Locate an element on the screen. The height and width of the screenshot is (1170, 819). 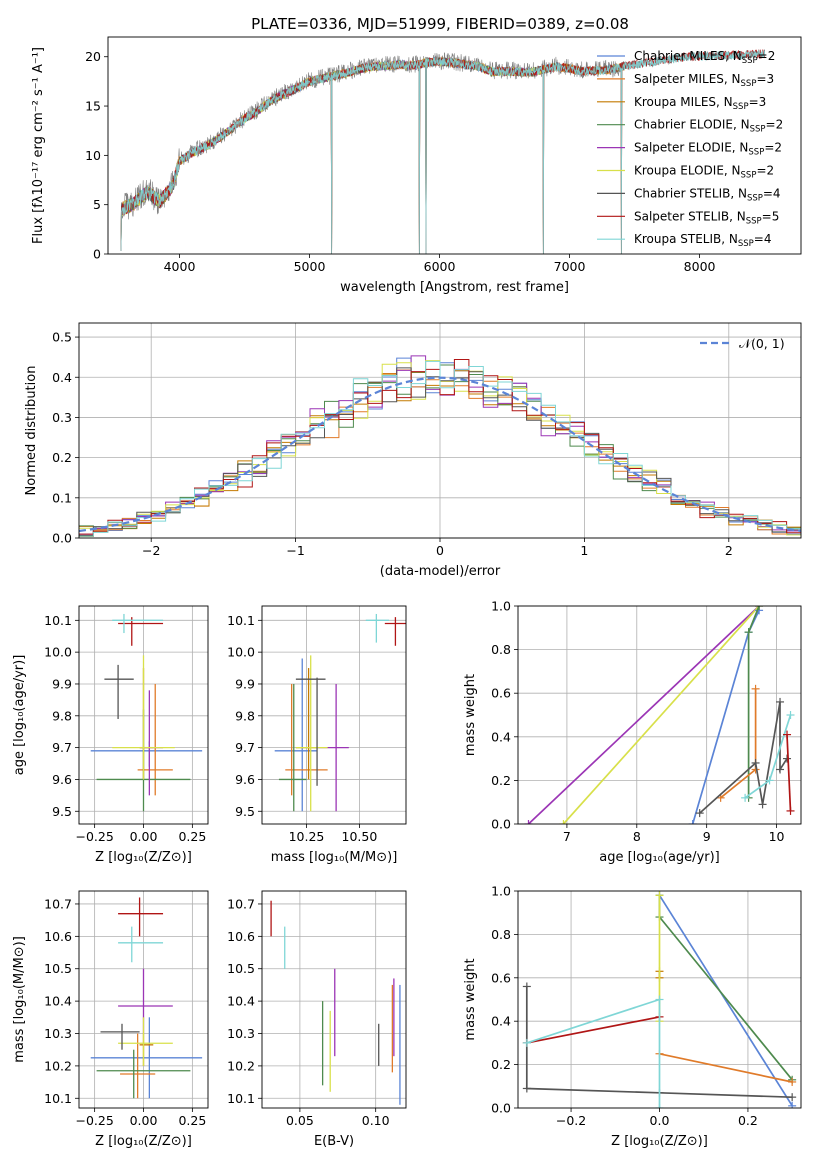
weight-line-kroupa-stelib is located at coordinates (593, 1051).